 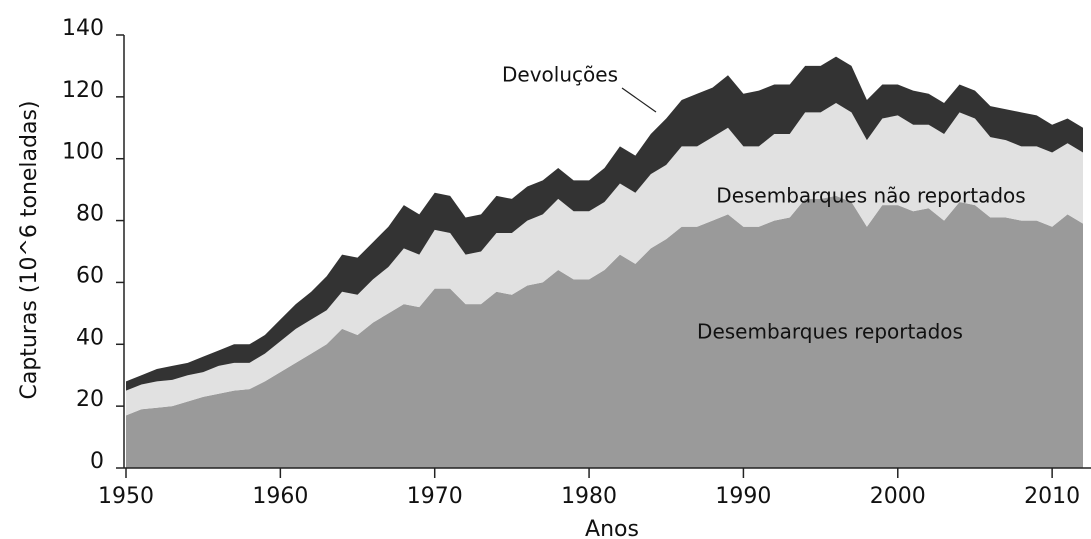 I want to click on x-tick-label: 1960, so click(x=280, y=496).